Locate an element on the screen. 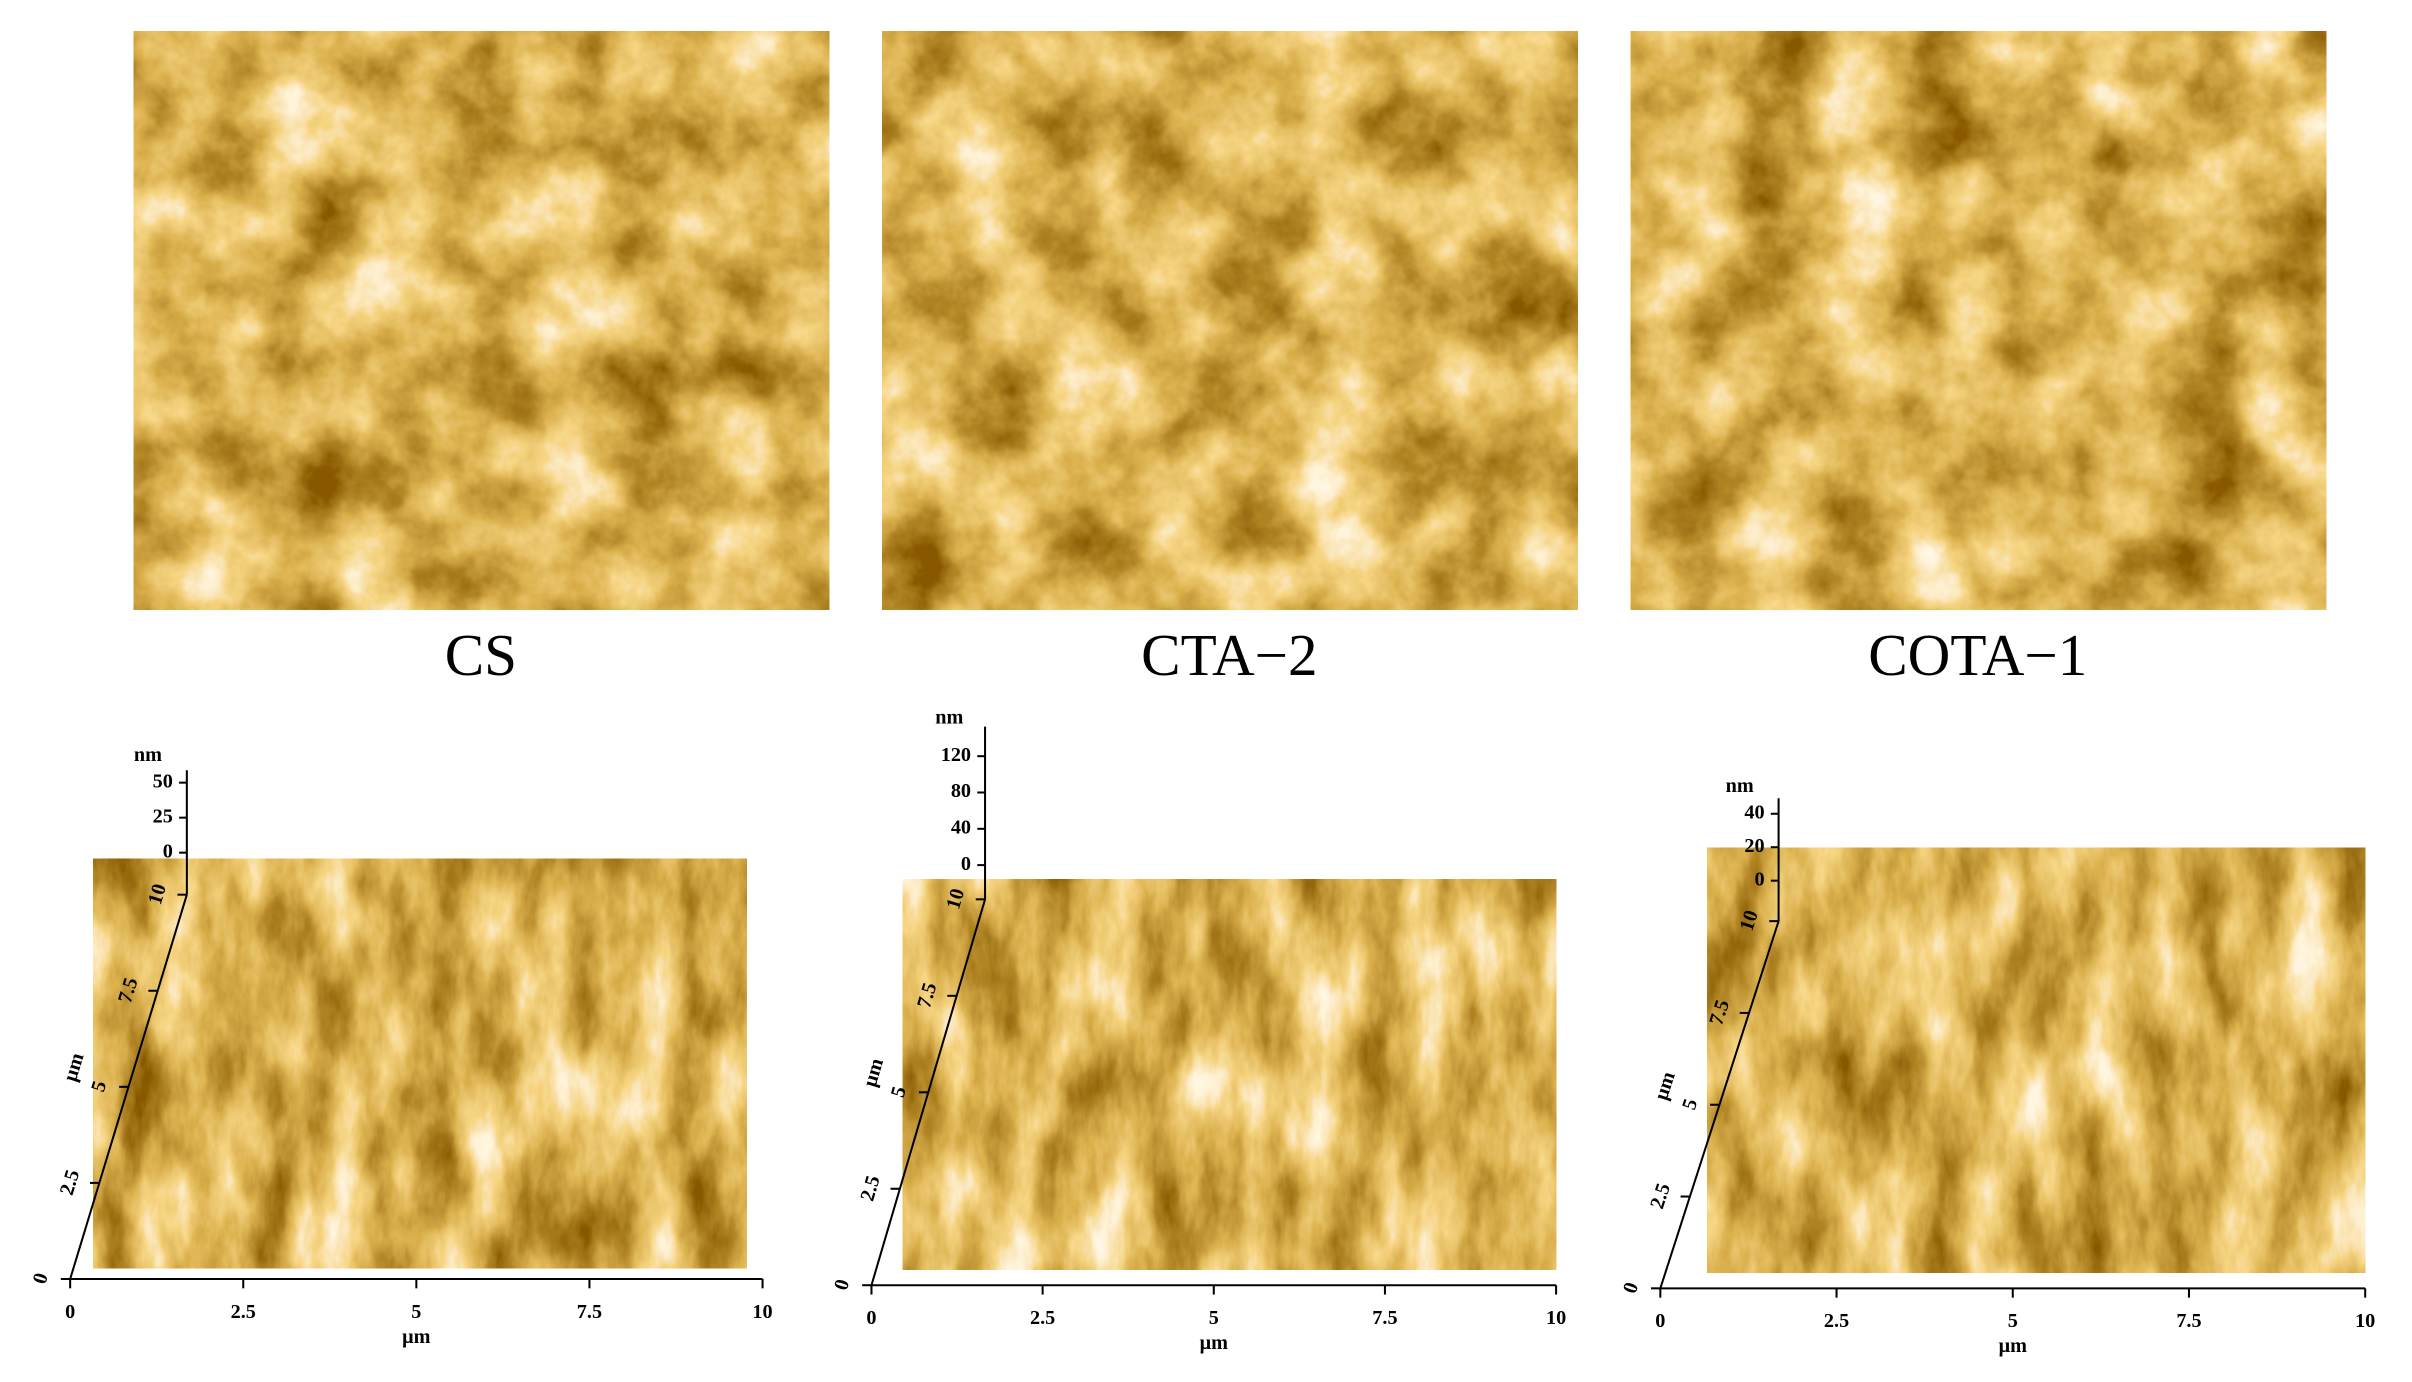  z-tick-label: 50 is located at coordinates (163, 781).